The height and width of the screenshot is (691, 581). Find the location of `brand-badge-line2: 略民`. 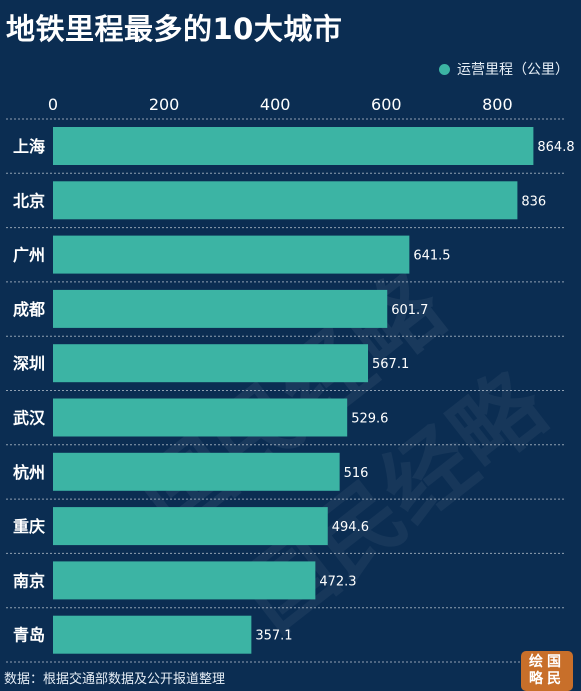

brand-badge-line2: 略民 is located at coordinates (547, 679).